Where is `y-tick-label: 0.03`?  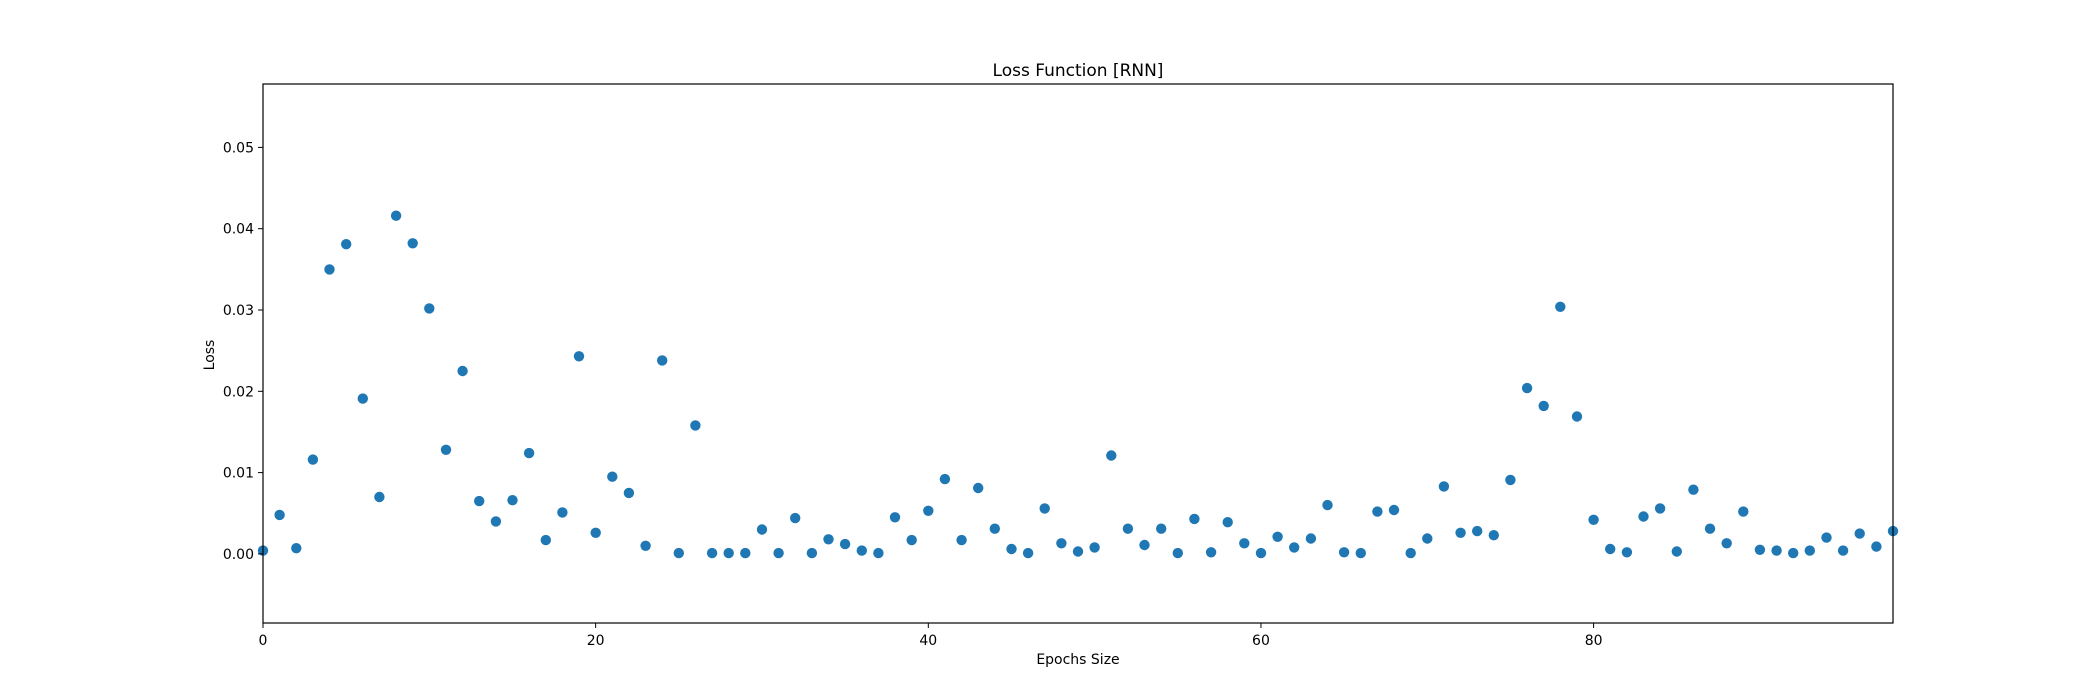 y-tick-label: 0.03 is located at coordinates (238, 311).